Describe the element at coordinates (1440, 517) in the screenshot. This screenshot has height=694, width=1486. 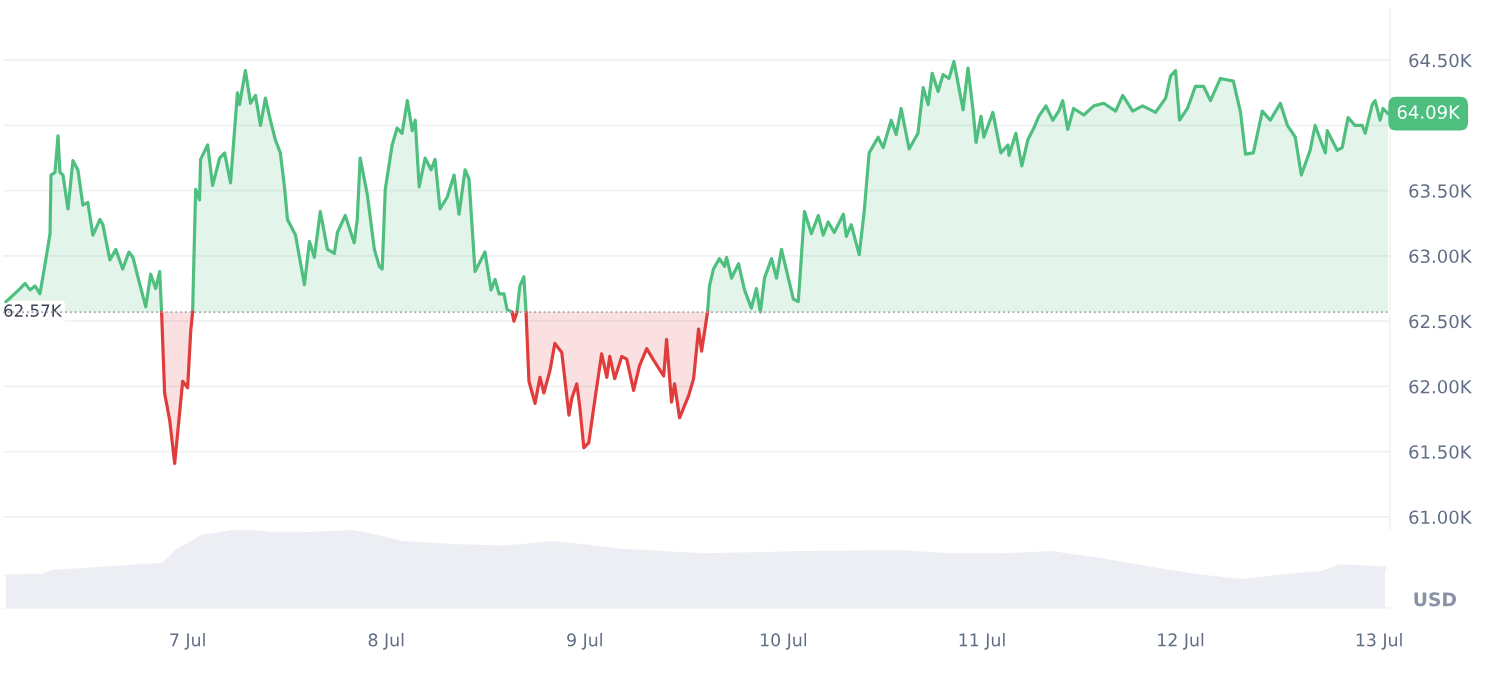
I see `y-tick-label: 61.00K` at that location.